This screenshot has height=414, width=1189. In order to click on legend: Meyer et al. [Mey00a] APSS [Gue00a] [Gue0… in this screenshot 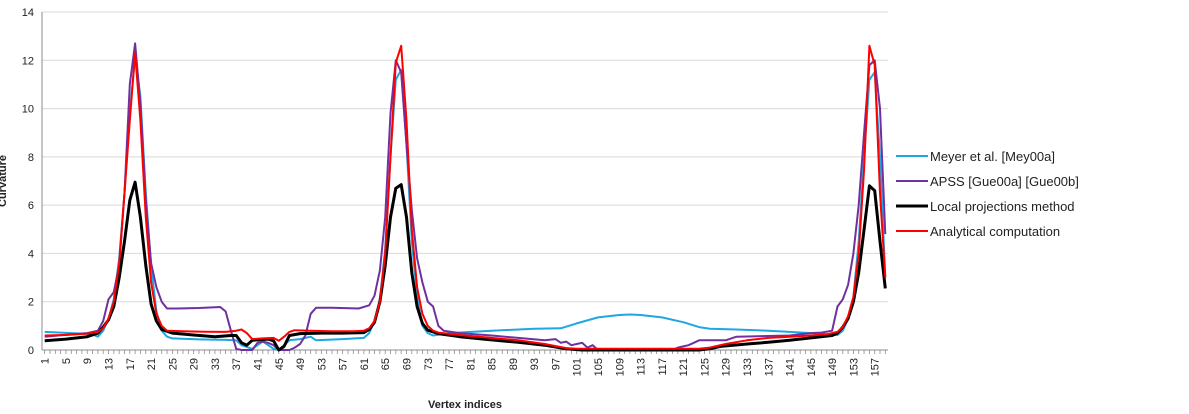, I will do `click(987, 194)`.